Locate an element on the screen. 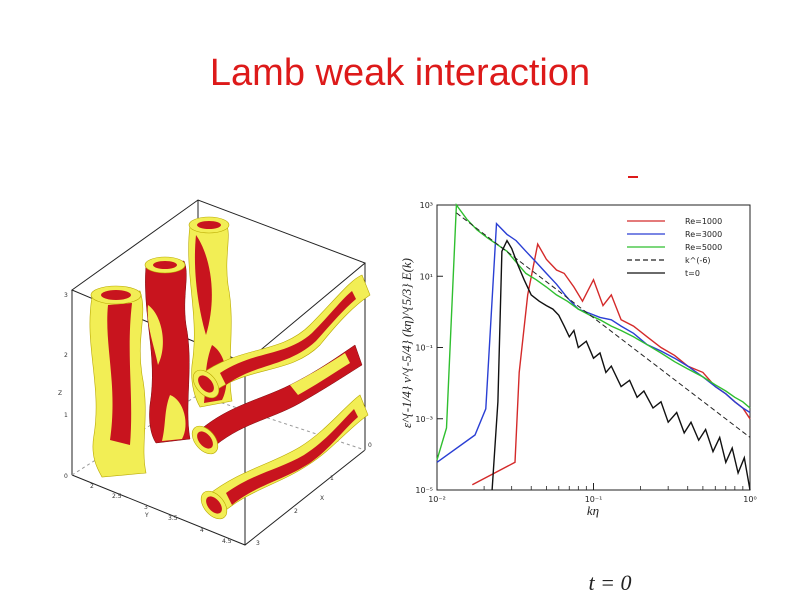  y-tick-label: 10⁻¹ is located at coordinates (424, 348).